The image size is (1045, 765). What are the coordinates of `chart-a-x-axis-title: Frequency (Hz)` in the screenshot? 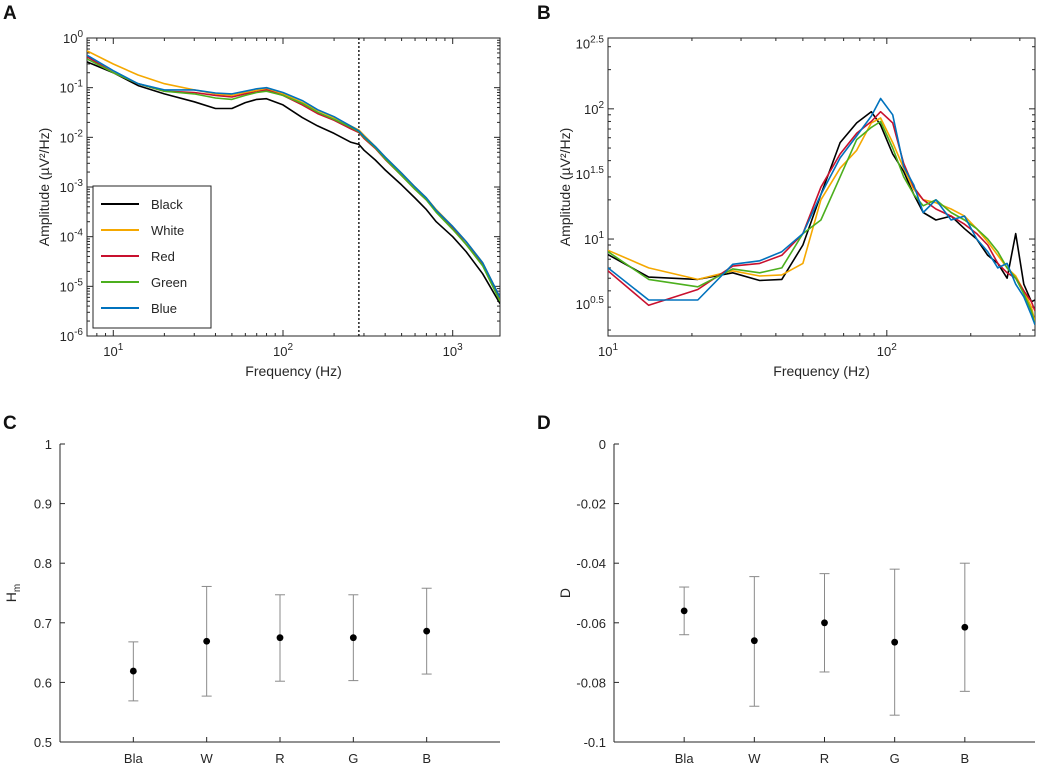 It's located at (293, 371).